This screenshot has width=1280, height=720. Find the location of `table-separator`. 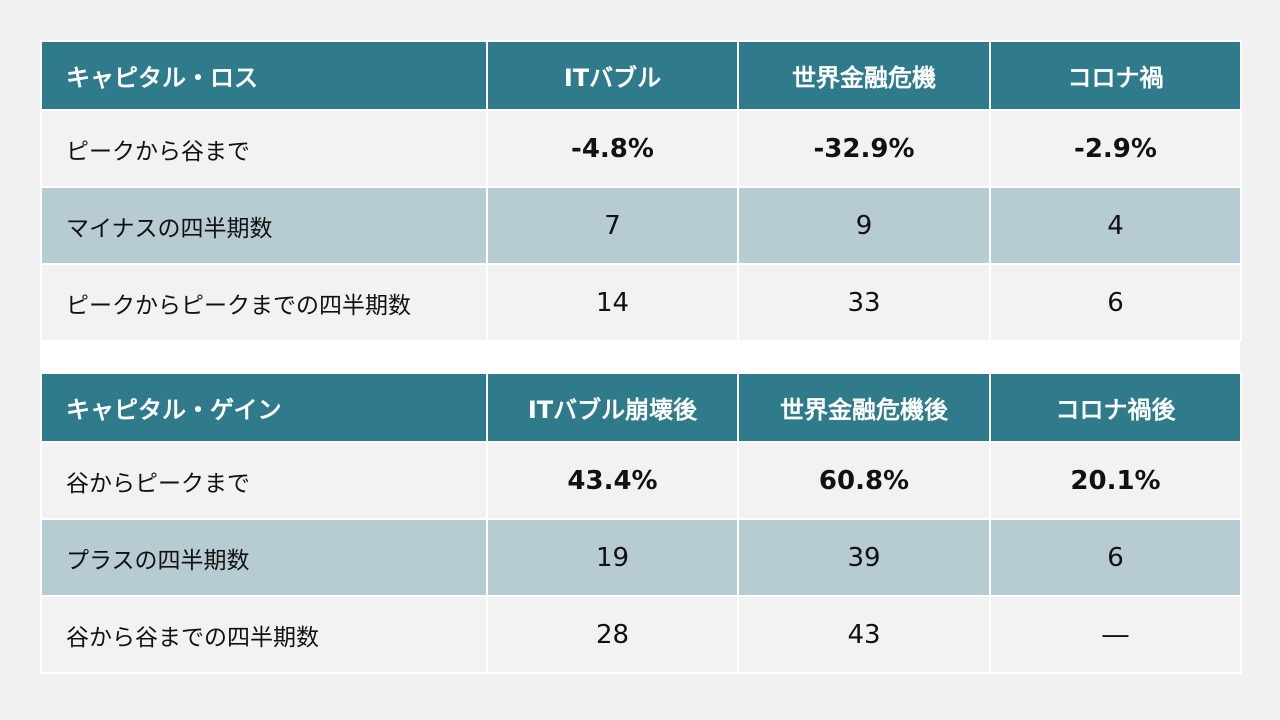

table-separator is located at coordinates (640, 356).